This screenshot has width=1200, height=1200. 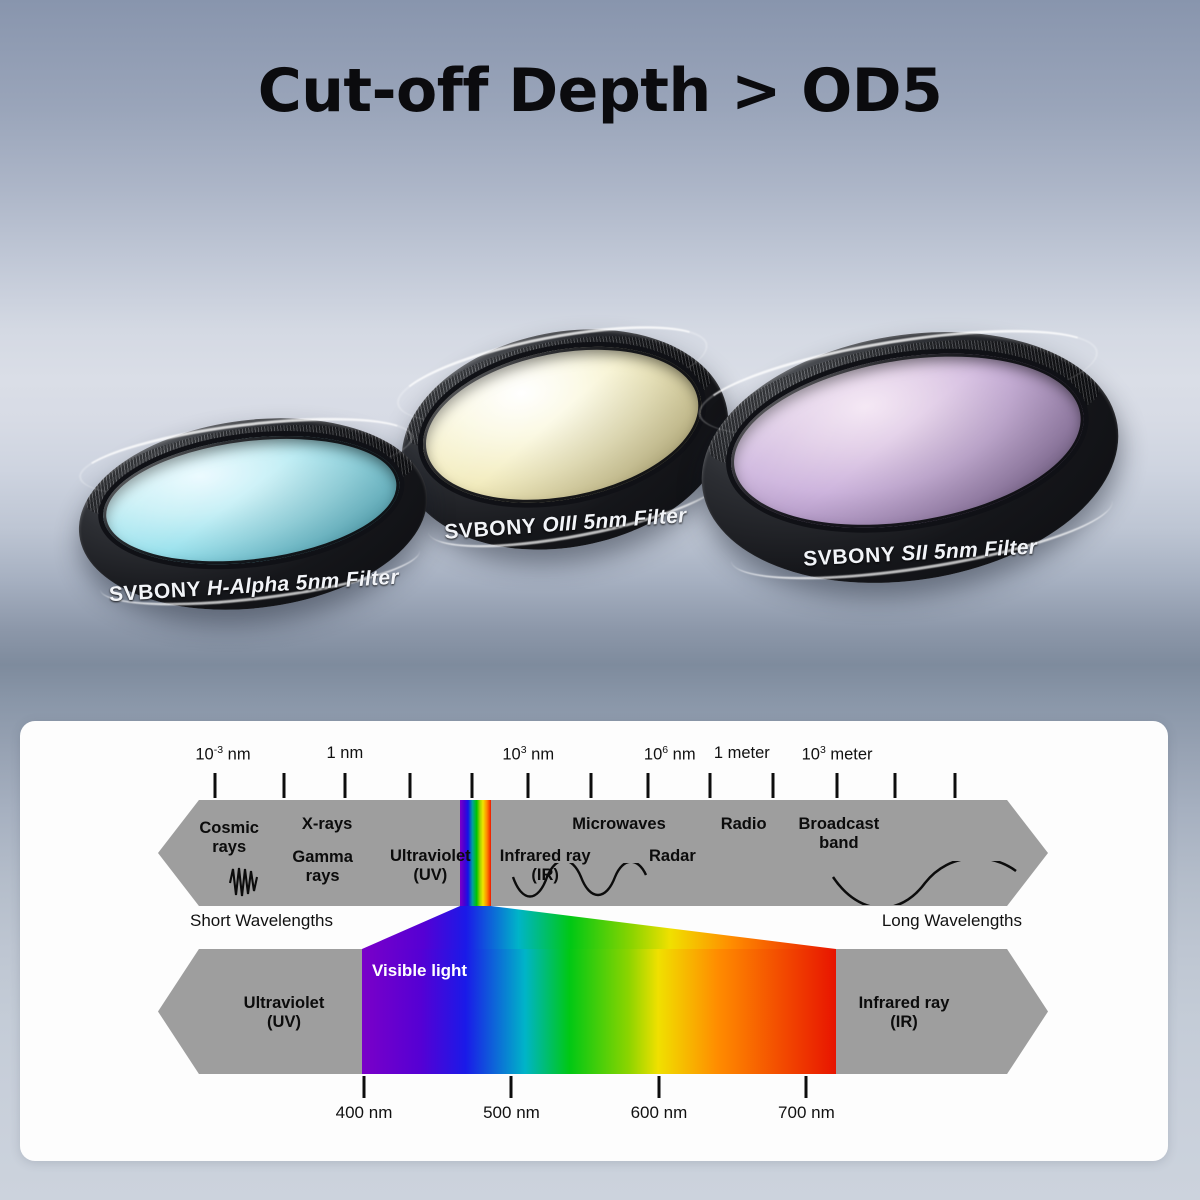 What do you see at coordinates (475, 853) in the screenshot?
I see `visible-light-strip` at bounding box center [475, 853].